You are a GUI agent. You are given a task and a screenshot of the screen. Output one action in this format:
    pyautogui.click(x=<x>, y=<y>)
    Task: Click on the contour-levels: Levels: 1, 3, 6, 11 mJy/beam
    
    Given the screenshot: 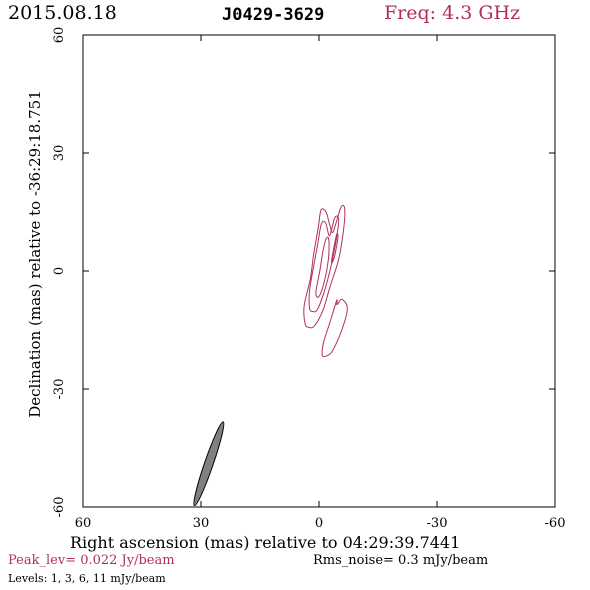 What is the action you would take?
    pyautogui.click(x=87, y=578)
    